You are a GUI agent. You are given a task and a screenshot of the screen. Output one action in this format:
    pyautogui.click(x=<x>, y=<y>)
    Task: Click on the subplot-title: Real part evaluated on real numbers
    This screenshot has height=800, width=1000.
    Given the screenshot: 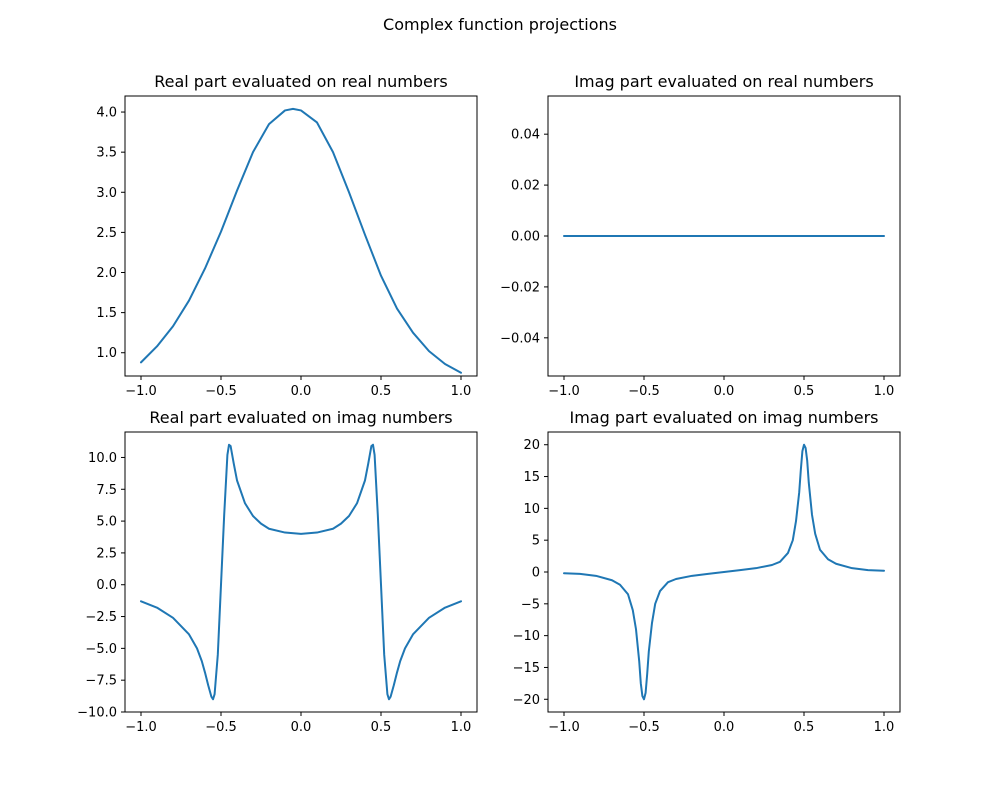 What is the action you would take?
    pyautogui.click(x=301, y=81)
    